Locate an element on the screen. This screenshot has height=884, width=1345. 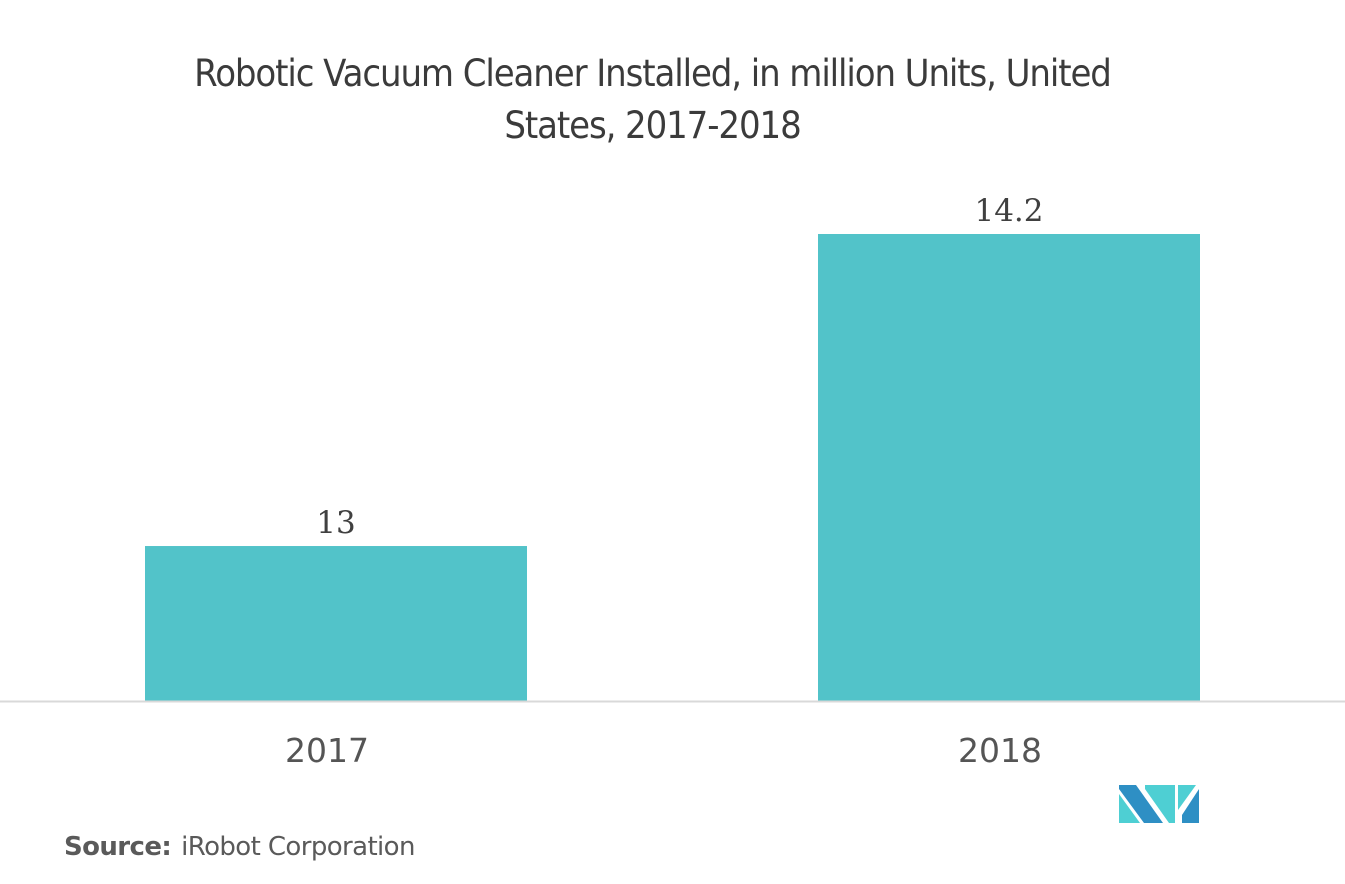
logo-shape-dark-left is located at coordinates (1141, 804).